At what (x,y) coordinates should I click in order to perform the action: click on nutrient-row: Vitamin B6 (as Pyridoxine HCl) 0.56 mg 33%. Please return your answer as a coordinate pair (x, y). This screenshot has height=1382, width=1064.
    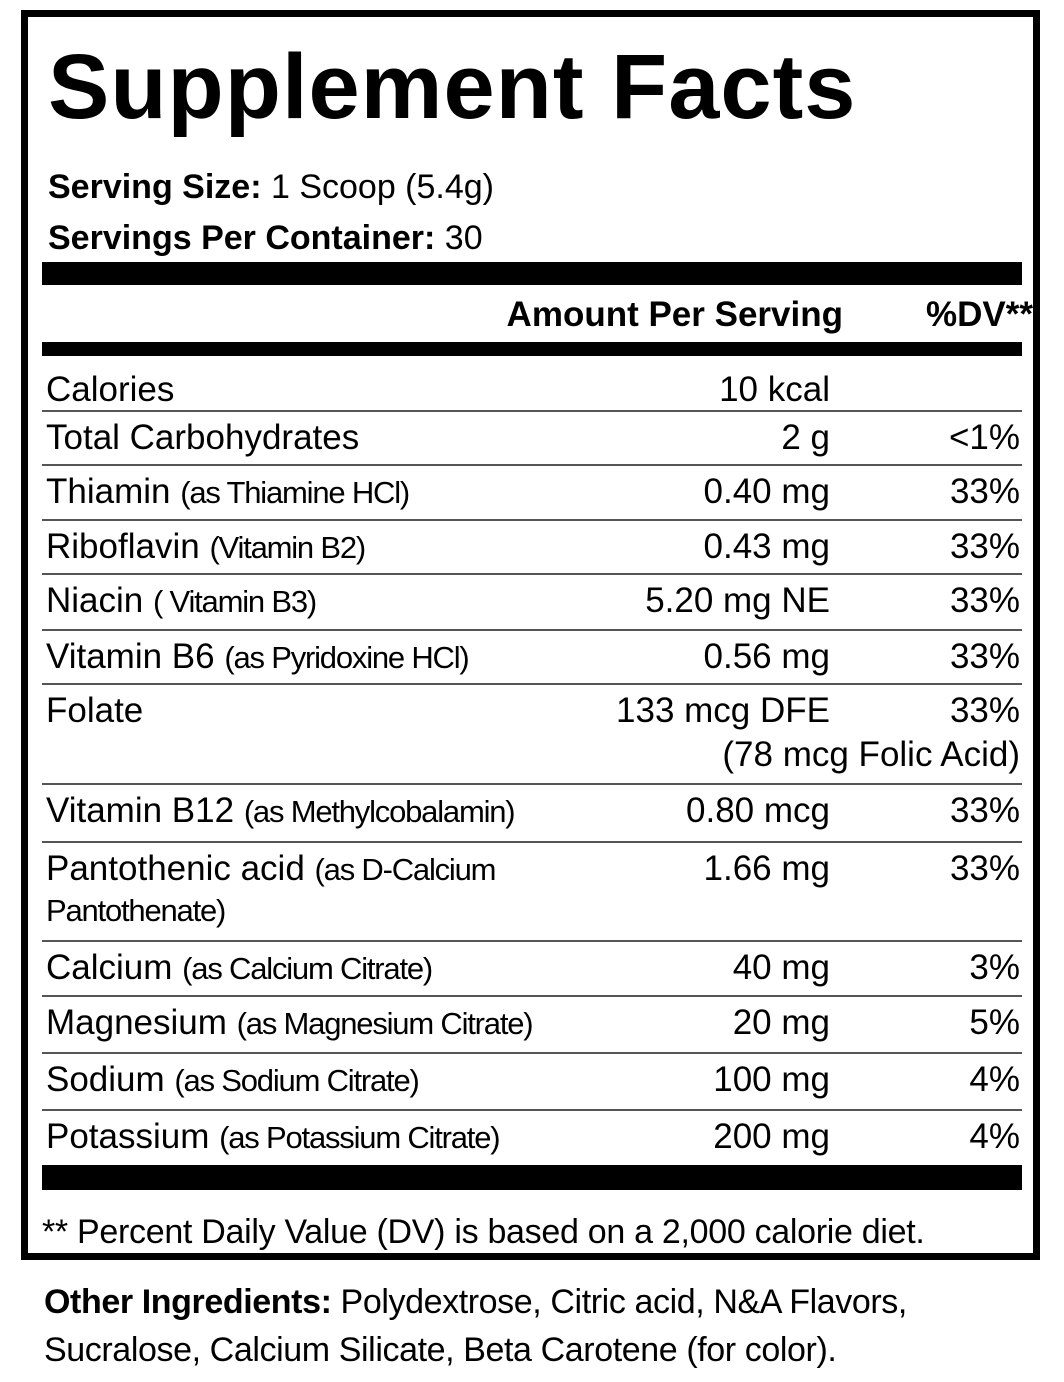
    Looking at the image, I should click on (532, 658).